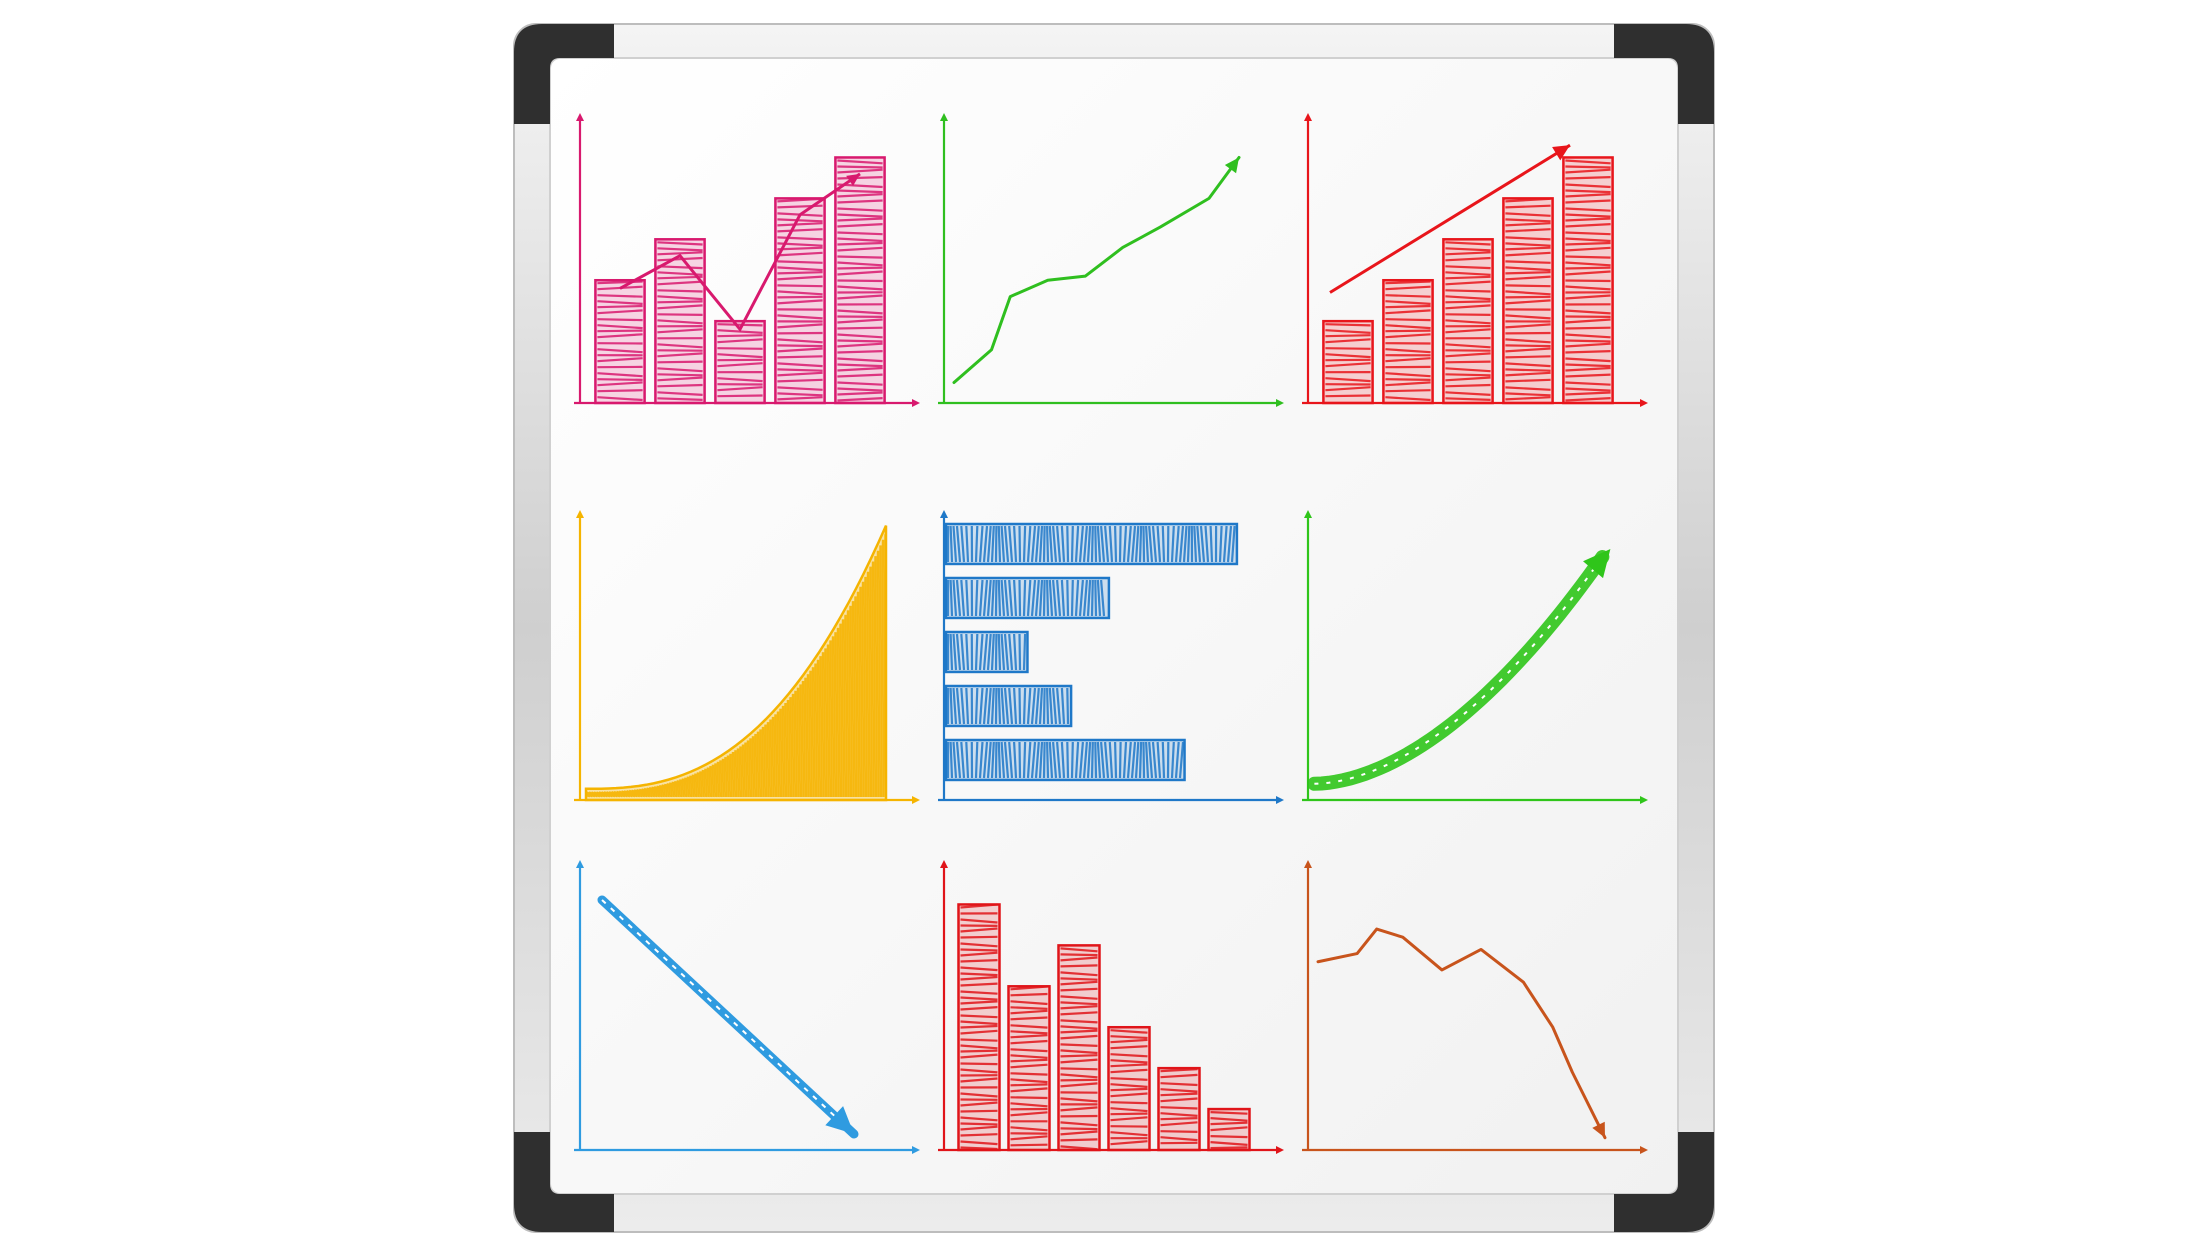  I want to click on corner-cap-bottom-left, so click(564, 1182).